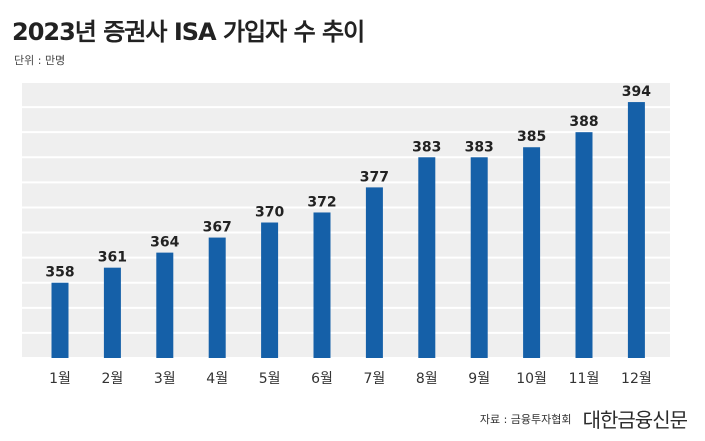 This screenshot has width=705, height=441. I want to click on data-label: 372, so click(321, 202).